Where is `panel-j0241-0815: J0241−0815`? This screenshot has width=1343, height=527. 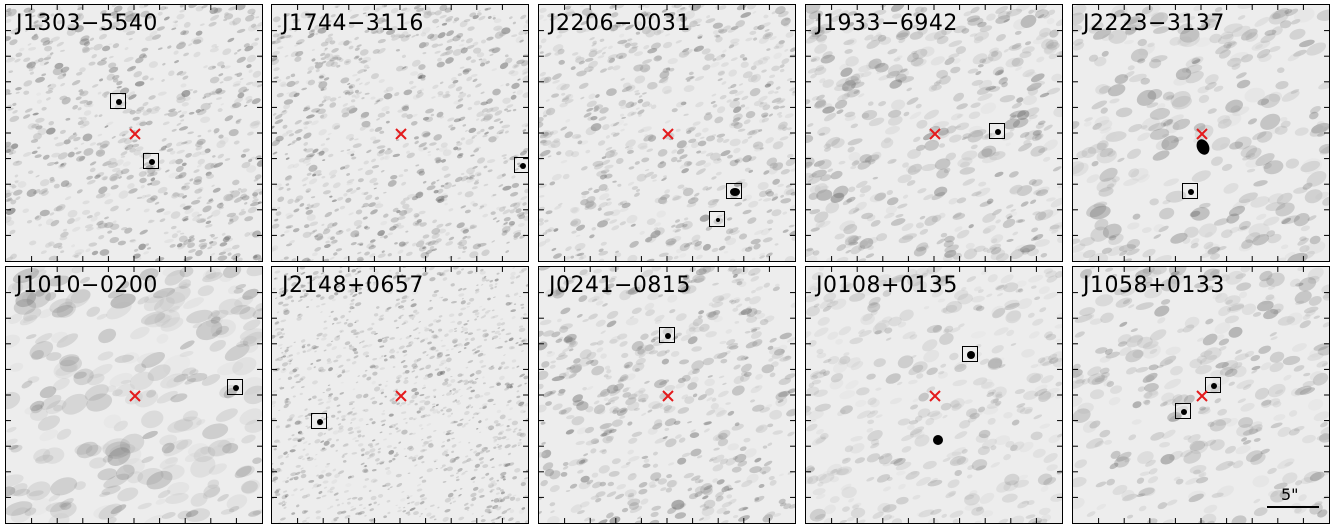
panel-j0241-0815: J0241−0815 is located at coordinates (667, 395).